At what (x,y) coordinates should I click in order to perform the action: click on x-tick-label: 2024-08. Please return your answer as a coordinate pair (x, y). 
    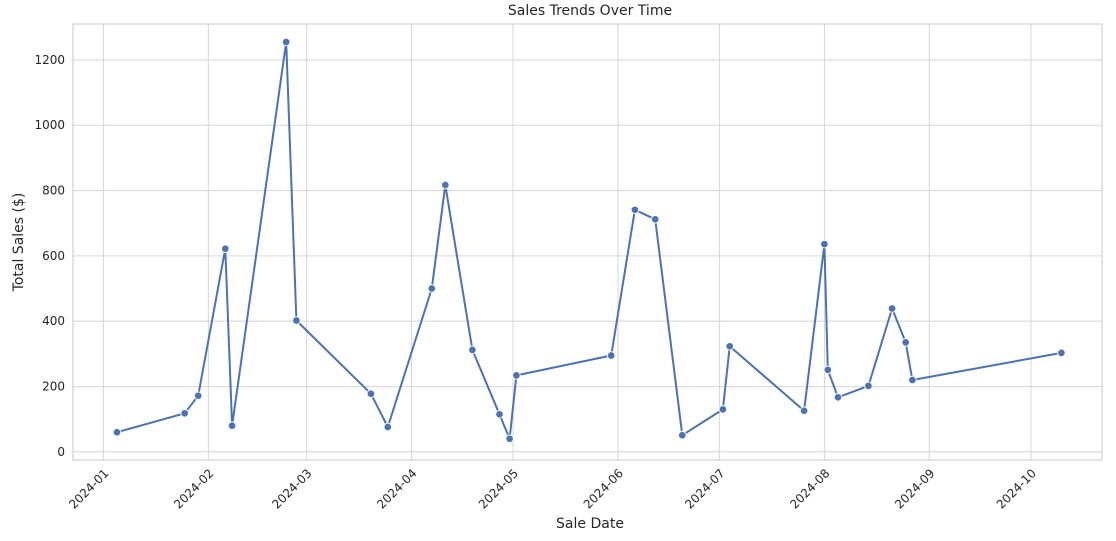
    Looking at the image, I should click on (809, 488).